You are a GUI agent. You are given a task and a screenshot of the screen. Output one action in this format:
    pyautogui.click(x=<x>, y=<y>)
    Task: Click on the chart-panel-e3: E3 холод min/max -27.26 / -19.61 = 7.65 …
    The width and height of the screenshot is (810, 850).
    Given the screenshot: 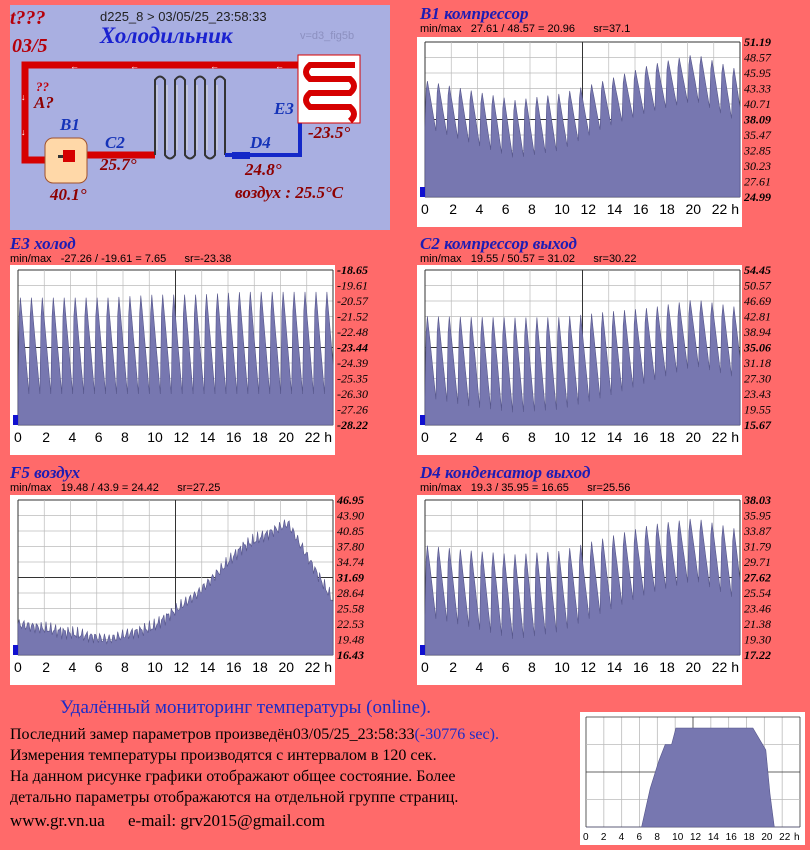 What is the action you would take?
    pyautogui.click(x=121, y=250)
    